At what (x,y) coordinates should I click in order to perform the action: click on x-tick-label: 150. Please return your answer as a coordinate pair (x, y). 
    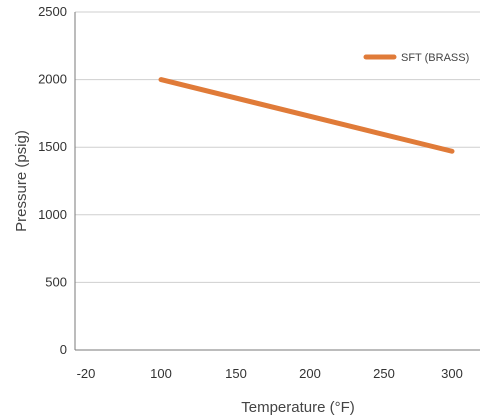
    Looking at the image, I should click on (236, 373).